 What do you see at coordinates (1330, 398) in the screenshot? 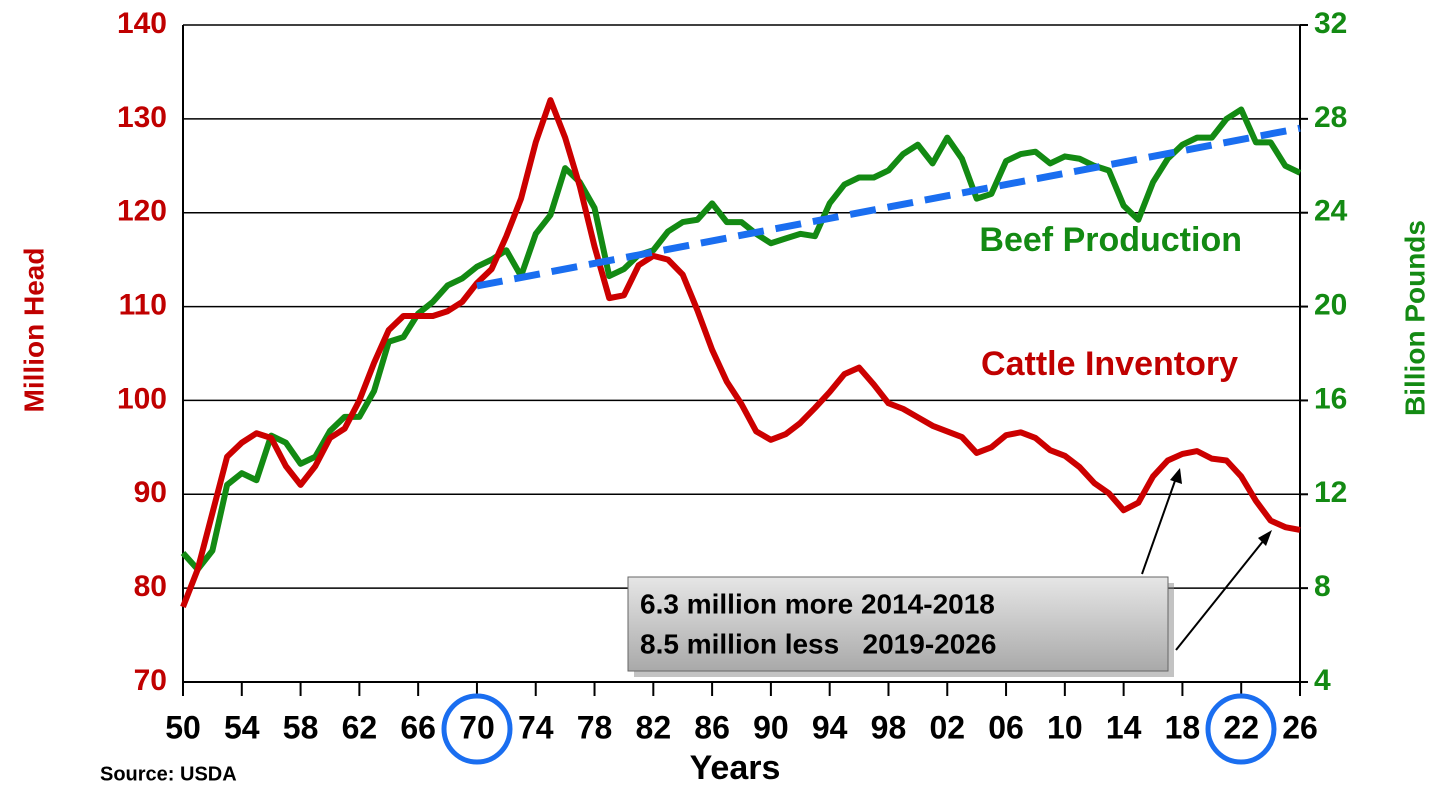
I see `y2-tick-label: 16` at bounding box center [1330, 398].